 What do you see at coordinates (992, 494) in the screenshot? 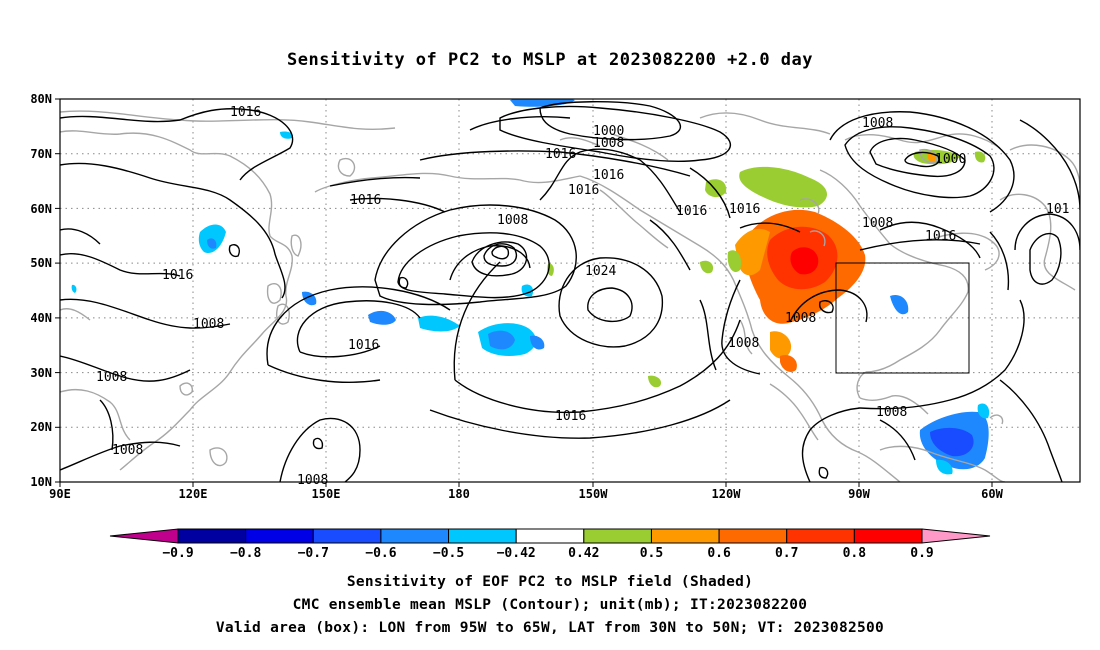
I see `lon-tick-label: 60W` at bounding box center [992, 494].